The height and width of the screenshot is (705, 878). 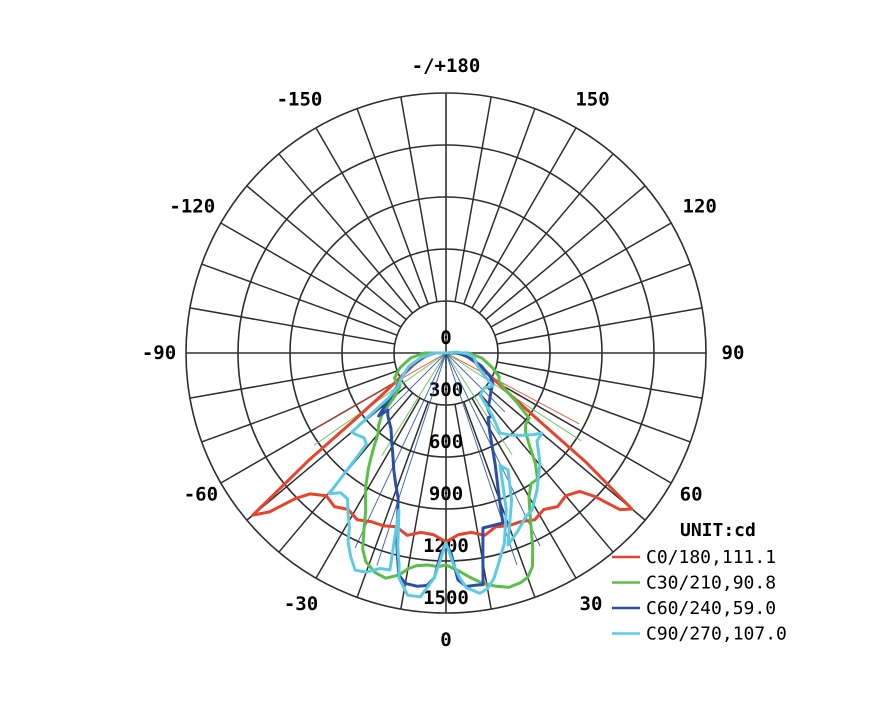 What do you see at coordinates (716, 634) in the screenshot?
I see `legend-entry-label: C90/270,107.0` at bounding box center [716, 634].